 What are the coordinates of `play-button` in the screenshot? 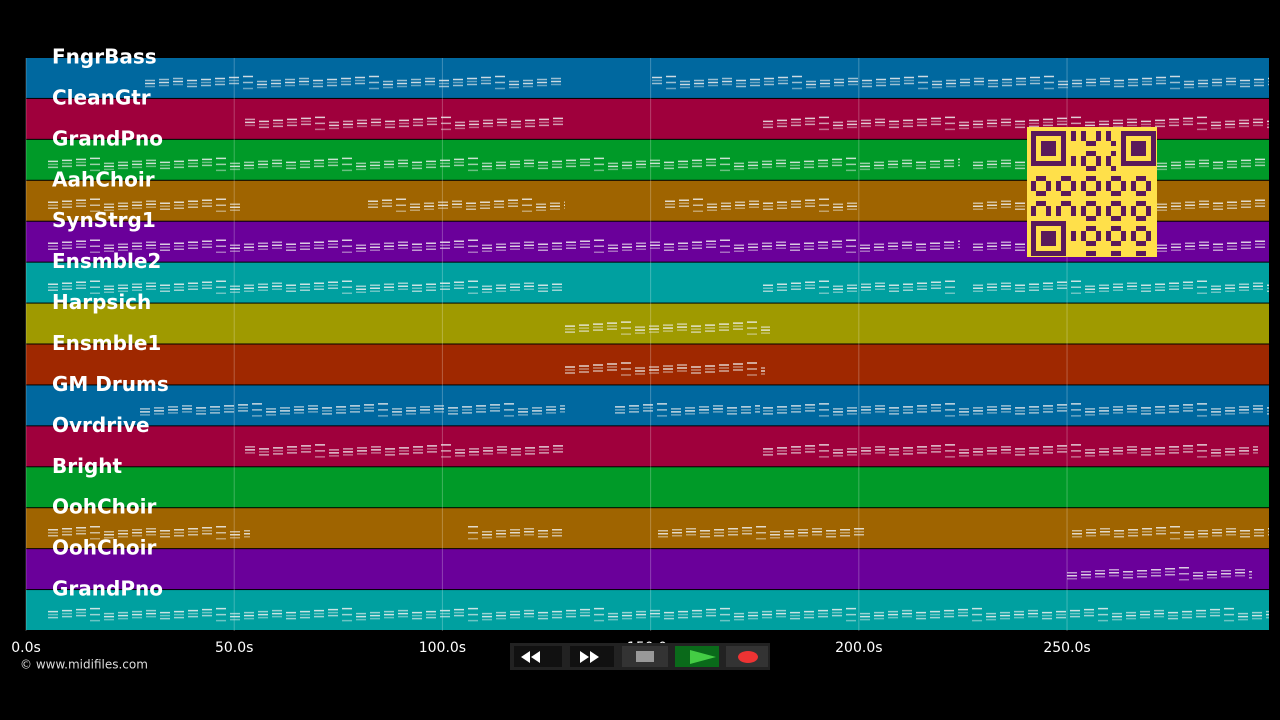 It's located at (697, 656).